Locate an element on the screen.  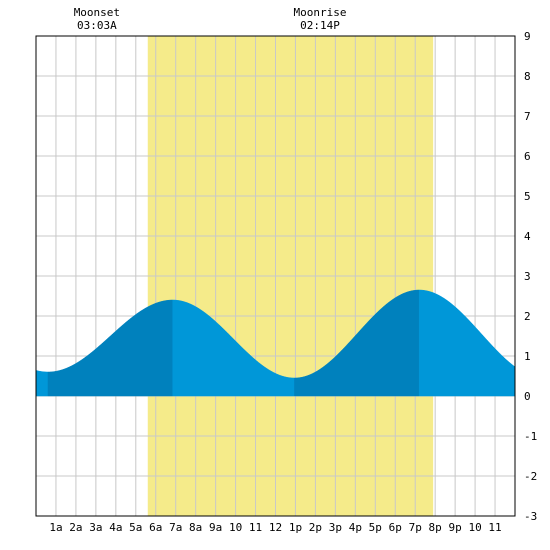
x-tick-label: 3p is located at coordinates (335, 527).